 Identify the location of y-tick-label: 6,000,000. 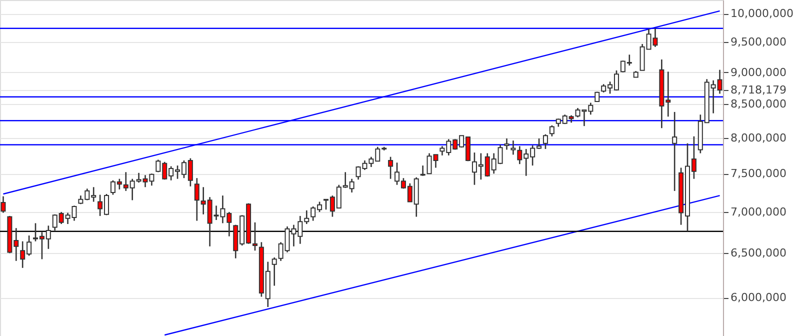
(758, 297).